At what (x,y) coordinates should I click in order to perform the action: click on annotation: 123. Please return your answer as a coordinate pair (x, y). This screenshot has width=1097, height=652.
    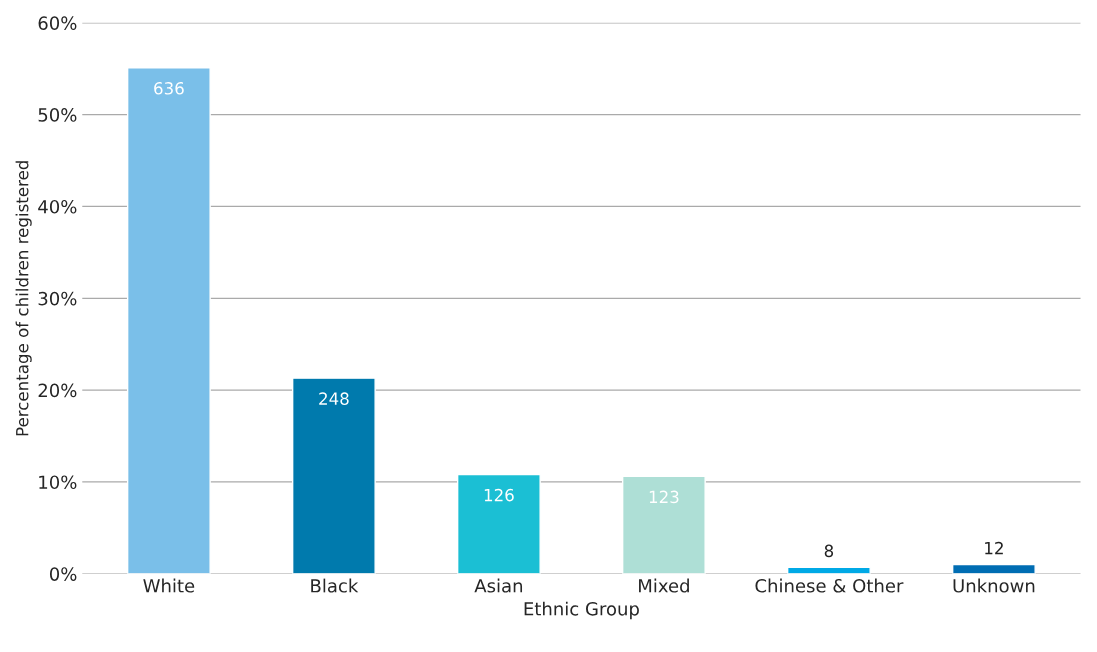
    Looking at the image, I should click on (664, 497).